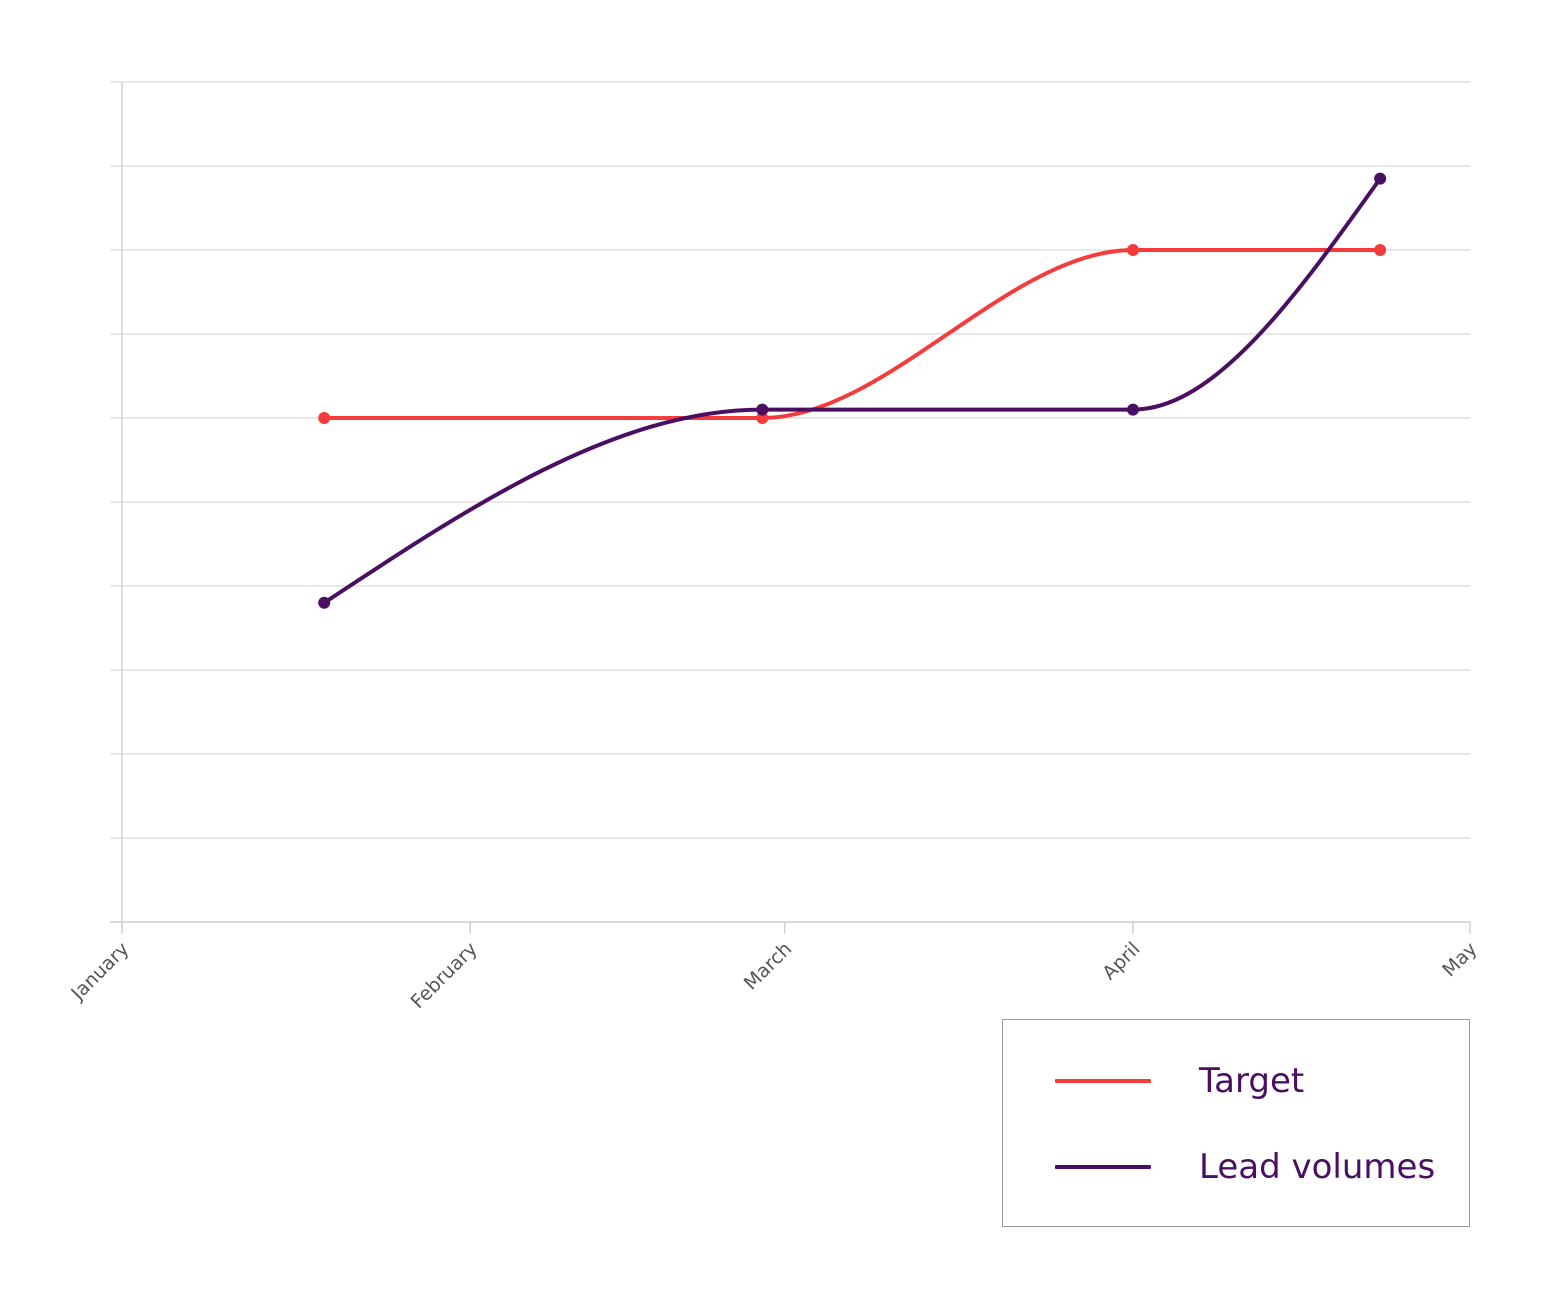 The width and height of the screenshot is (1542, 1292). Describe the element at coordinates (444, 975) in the screenshot. I see `x-tick-label: February` at that location.